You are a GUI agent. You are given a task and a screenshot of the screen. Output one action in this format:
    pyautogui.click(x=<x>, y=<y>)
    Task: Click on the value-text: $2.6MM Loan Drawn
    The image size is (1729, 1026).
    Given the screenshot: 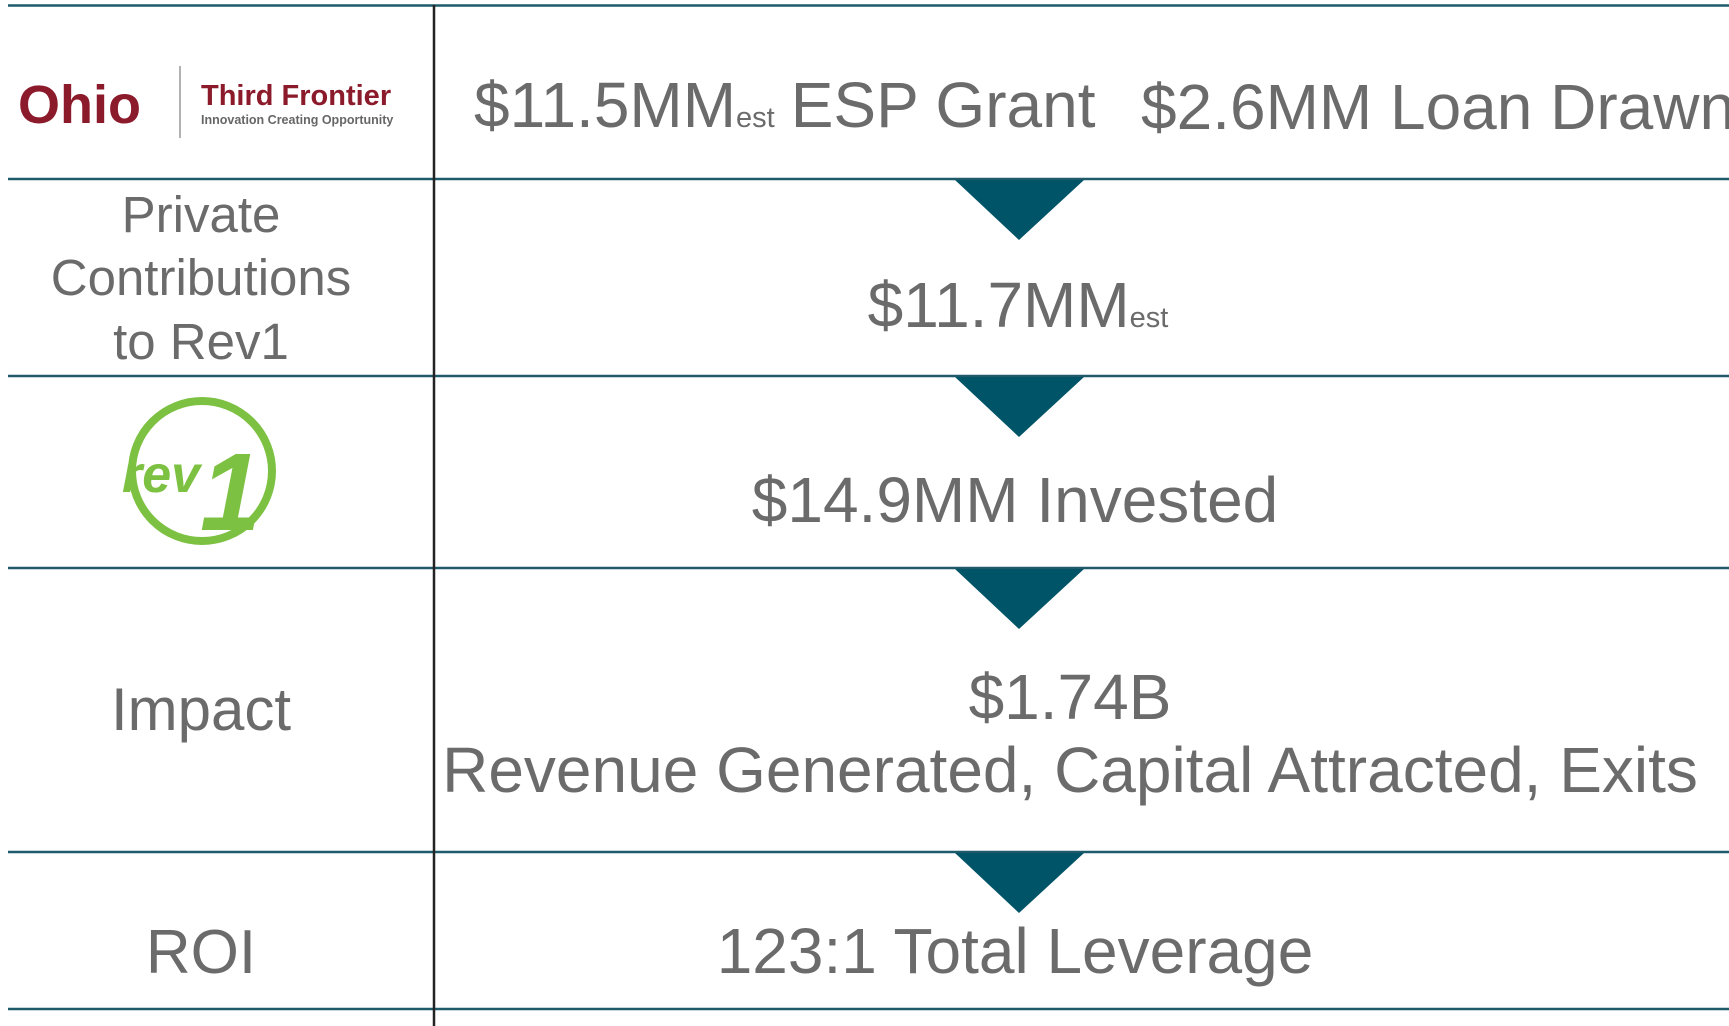 What is the action you would take?
    pyautogui.click(x=1435, y=107)
    